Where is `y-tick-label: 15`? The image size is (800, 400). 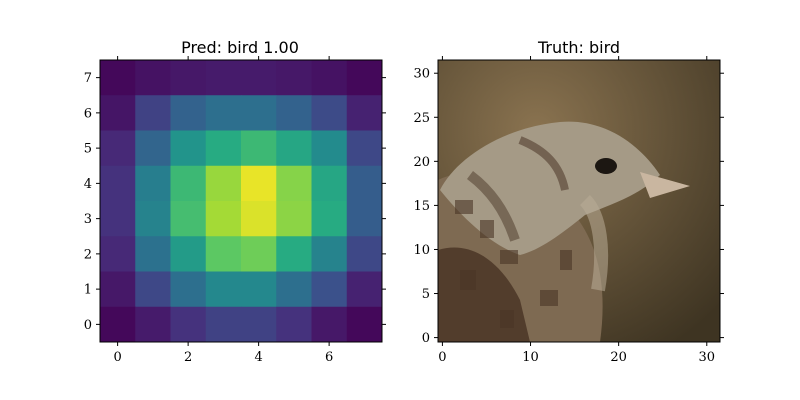
y-tick-label: 15 is located at coordinates (421, 206).